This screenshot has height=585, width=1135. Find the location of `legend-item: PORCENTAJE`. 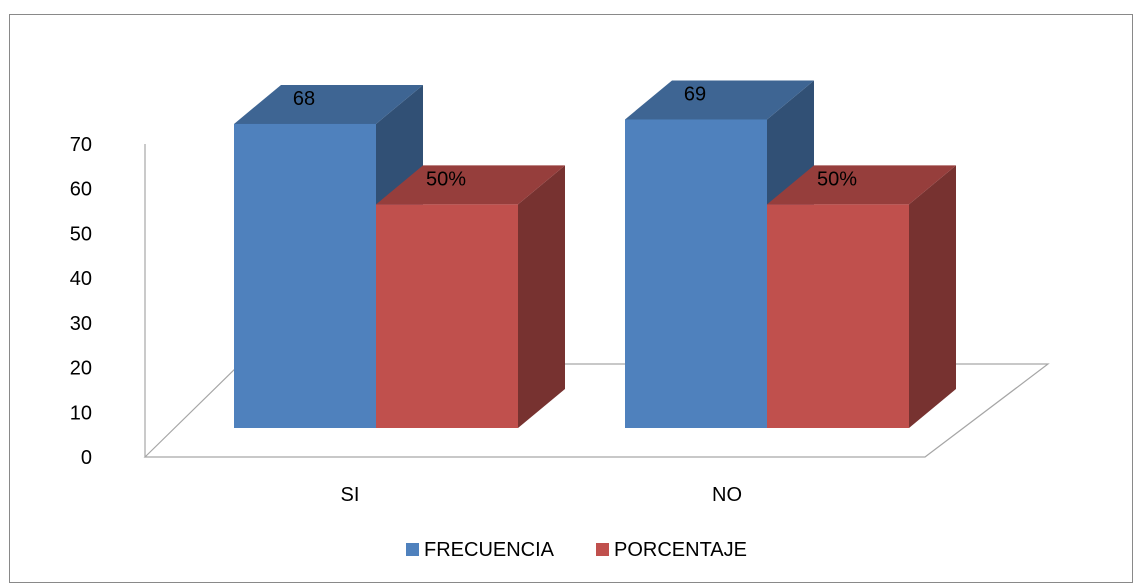

legend-item: PORCENTAJE is located at coordinates (671, 550).